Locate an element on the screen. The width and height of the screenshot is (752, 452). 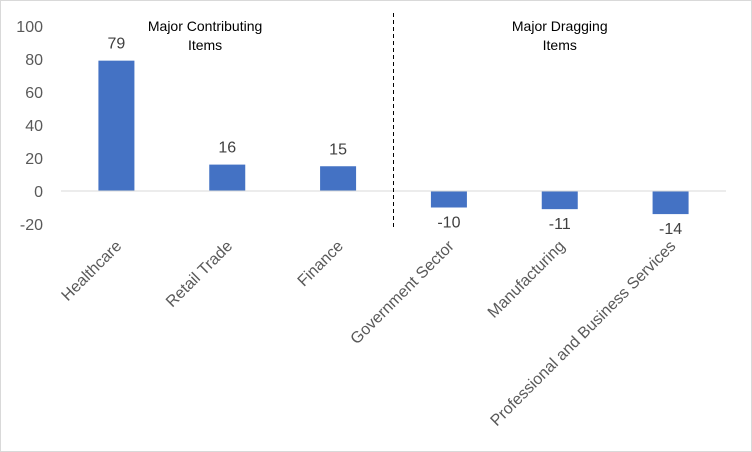
y-axis: -20 0 20 40 60 80 100 is located at coordinates (29, 126).